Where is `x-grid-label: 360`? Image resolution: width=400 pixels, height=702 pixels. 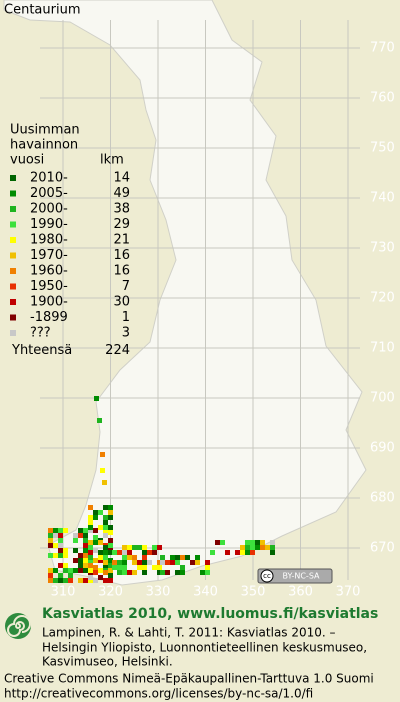 x-grid-label: 360 is located at coordinates (300, 592).